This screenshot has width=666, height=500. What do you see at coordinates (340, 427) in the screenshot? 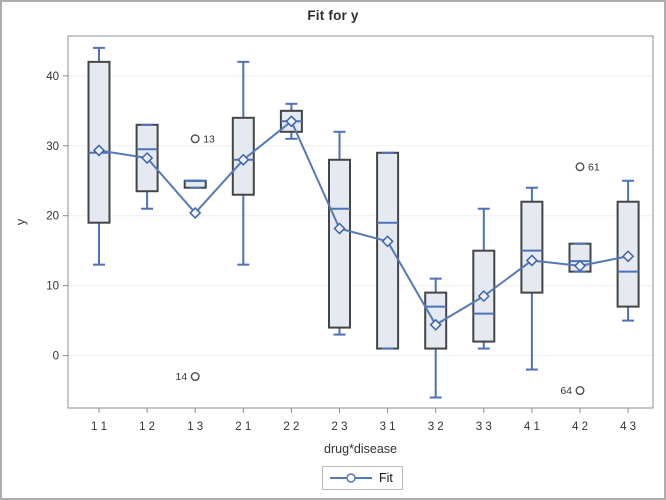
I see `x-tick-label: 2 3` at bounding box center [340, 427].